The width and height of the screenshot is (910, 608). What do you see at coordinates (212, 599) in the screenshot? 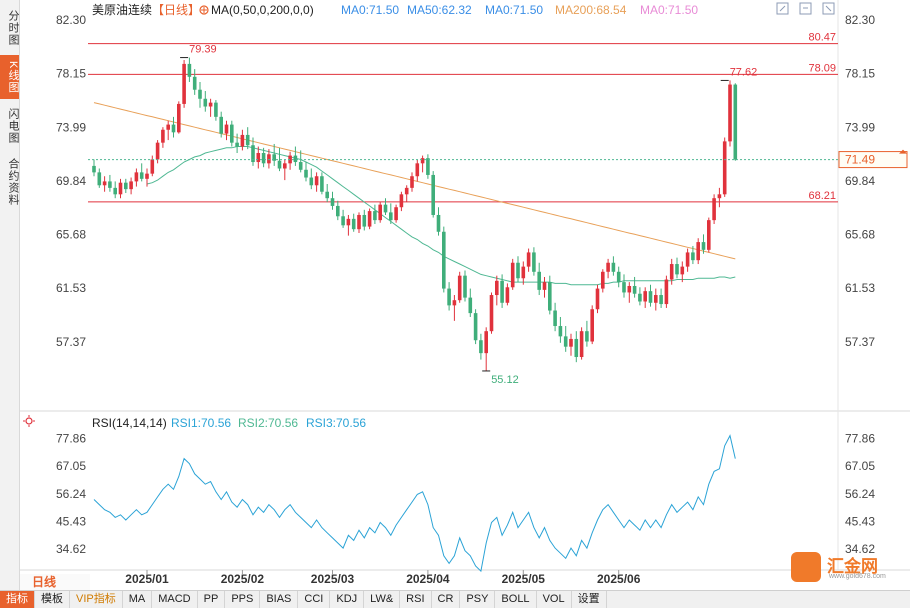
I see `indicator-tab: PP` at bounding box center [212, 599].